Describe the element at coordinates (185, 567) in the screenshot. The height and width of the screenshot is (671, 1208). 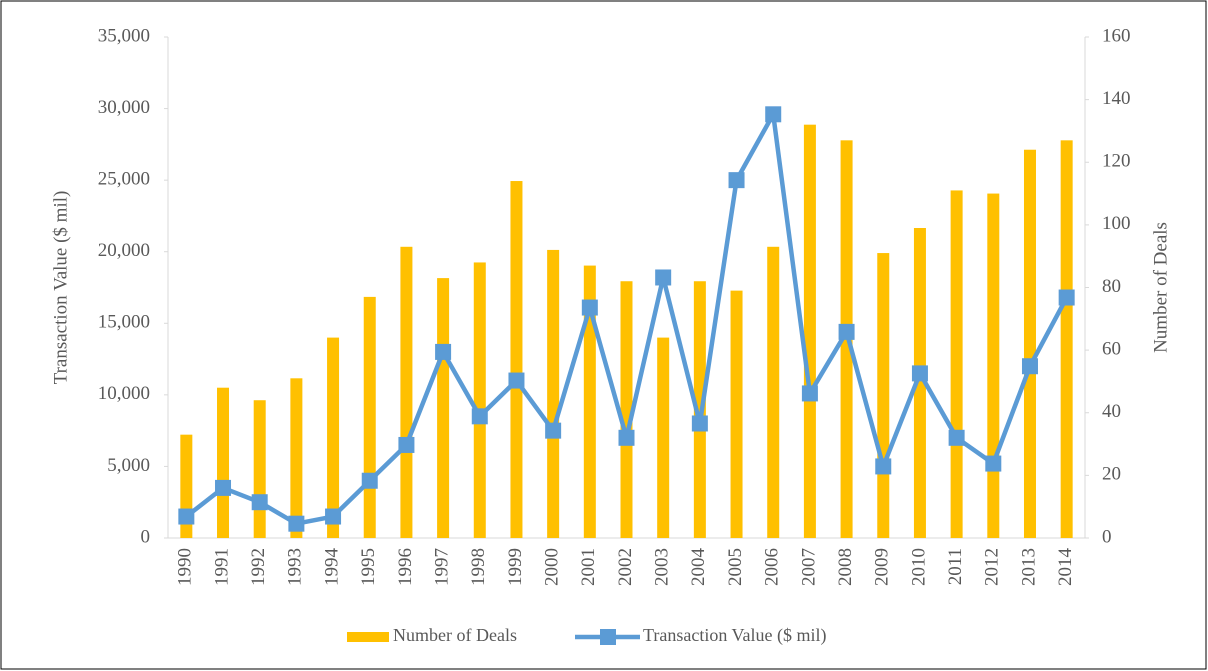
I see `x-tick-label: 1990` at that location.